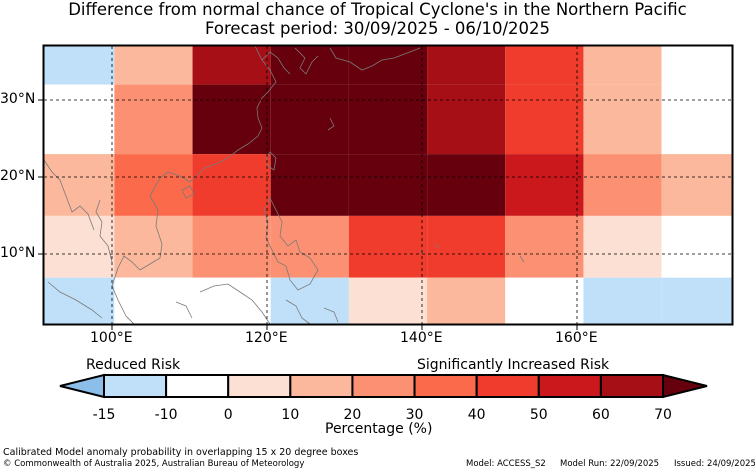  I want to click on legend-tick-label: 0, so click(228, 415).